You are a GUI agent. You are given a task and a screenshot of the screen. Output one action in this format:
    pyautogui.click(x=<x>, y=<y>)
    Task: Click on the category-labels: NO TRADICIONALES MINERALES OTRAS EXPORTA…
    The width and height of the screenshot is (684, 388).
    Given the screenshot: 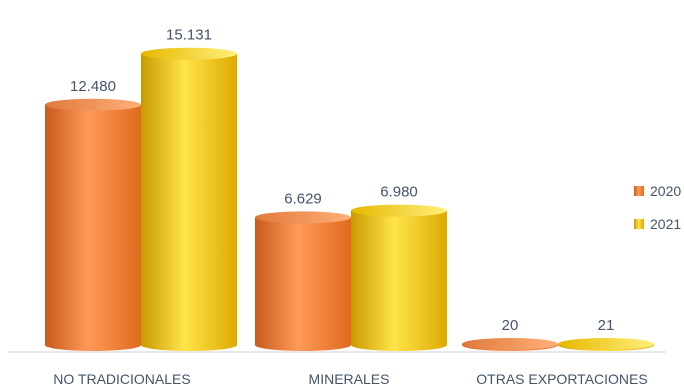 What is the action you would take?
    pyautogui.click(x=350, y=379)
    